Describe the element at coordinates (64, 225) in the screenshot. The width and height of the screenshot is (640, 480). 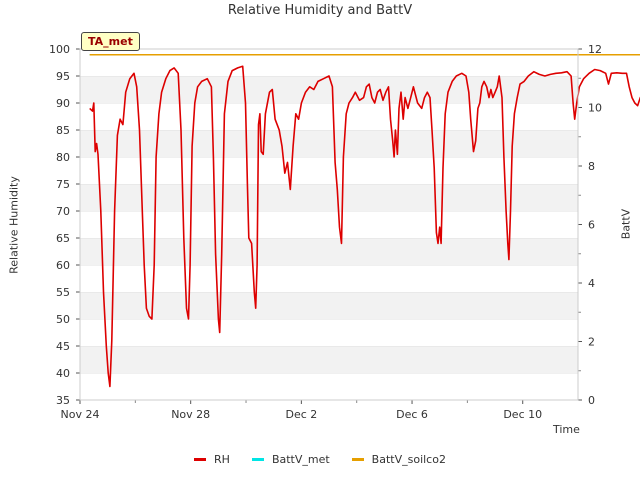
I see `y-axis-left-ticks: 35 40 45 50 55 60 65 70 75 80 85 90 95 100` at that location.